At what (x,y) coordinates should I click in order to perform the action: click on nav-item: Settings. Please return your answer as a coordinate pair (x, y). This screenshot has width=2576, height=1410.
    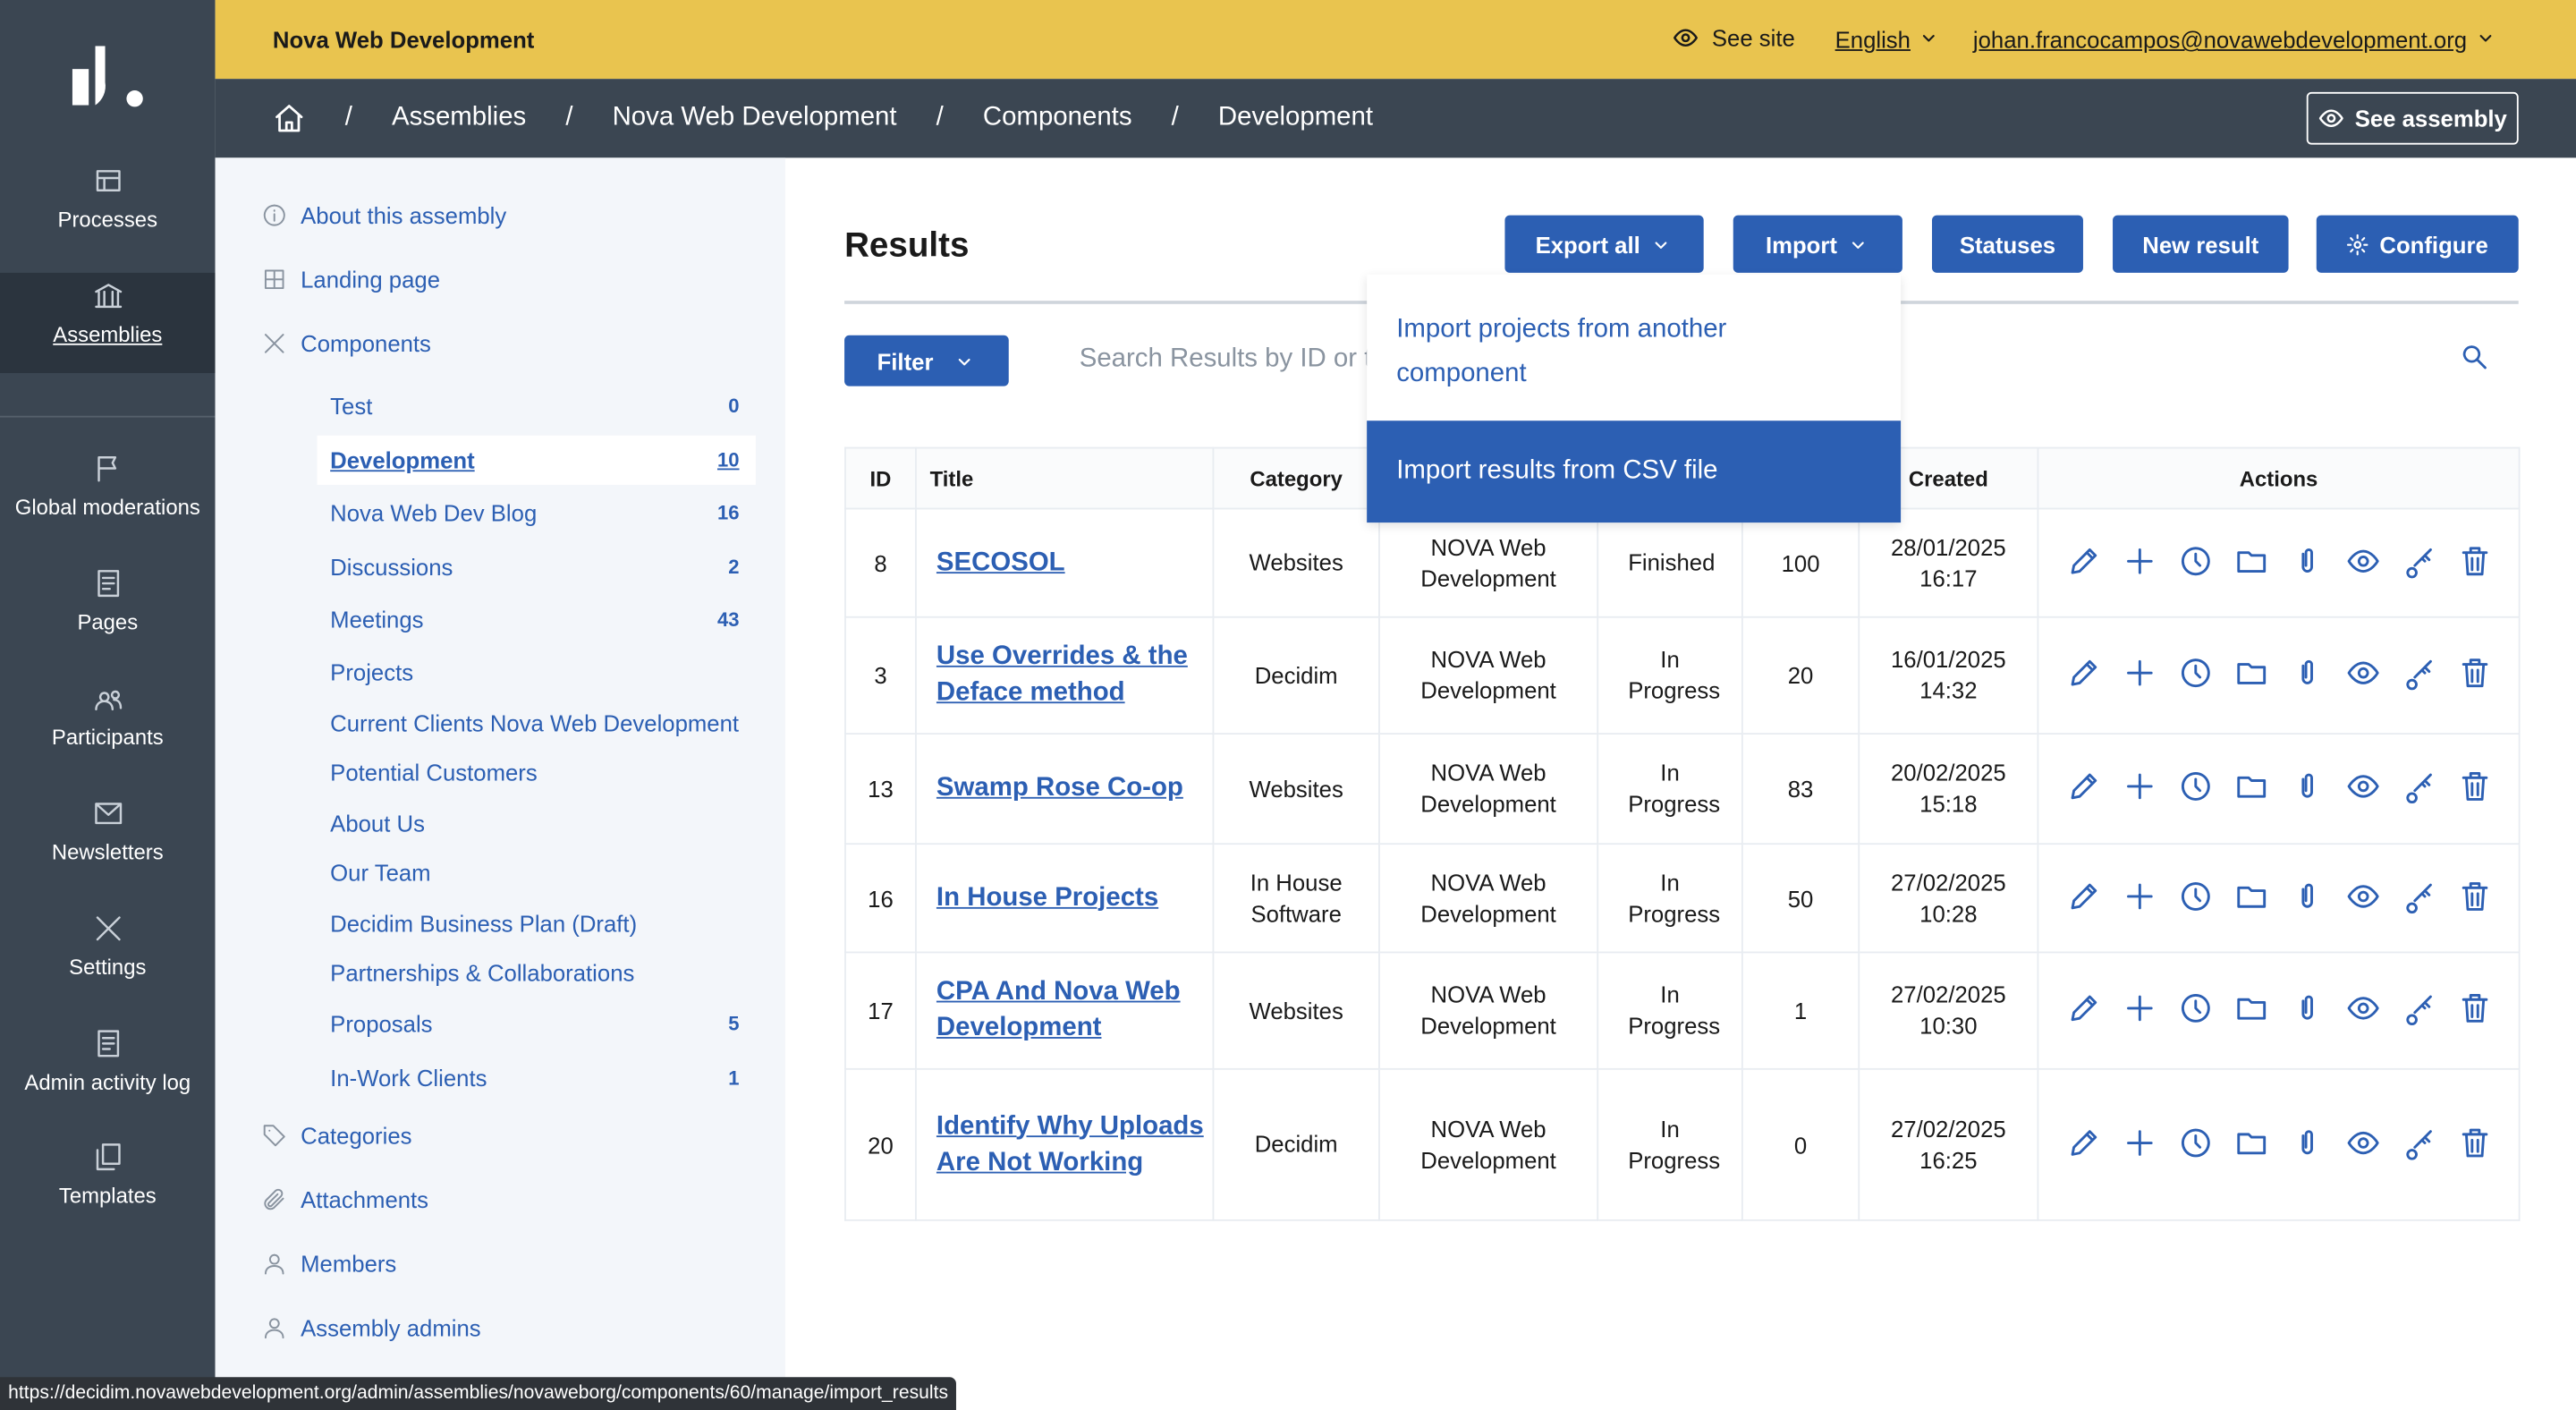
    Looking at the image, I should click on (108, 946).